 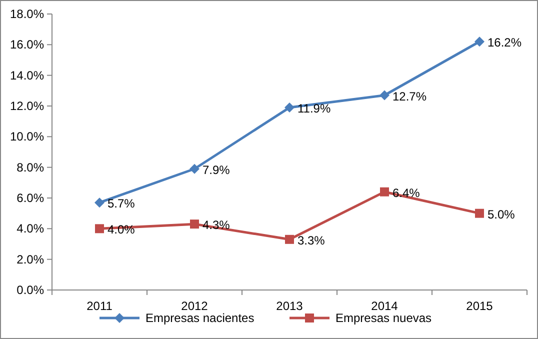 What do you see at coordinates (30, 229) in the screenshot?
I see `y-tick-label: 4.0%` at bounding box center [30, 229].